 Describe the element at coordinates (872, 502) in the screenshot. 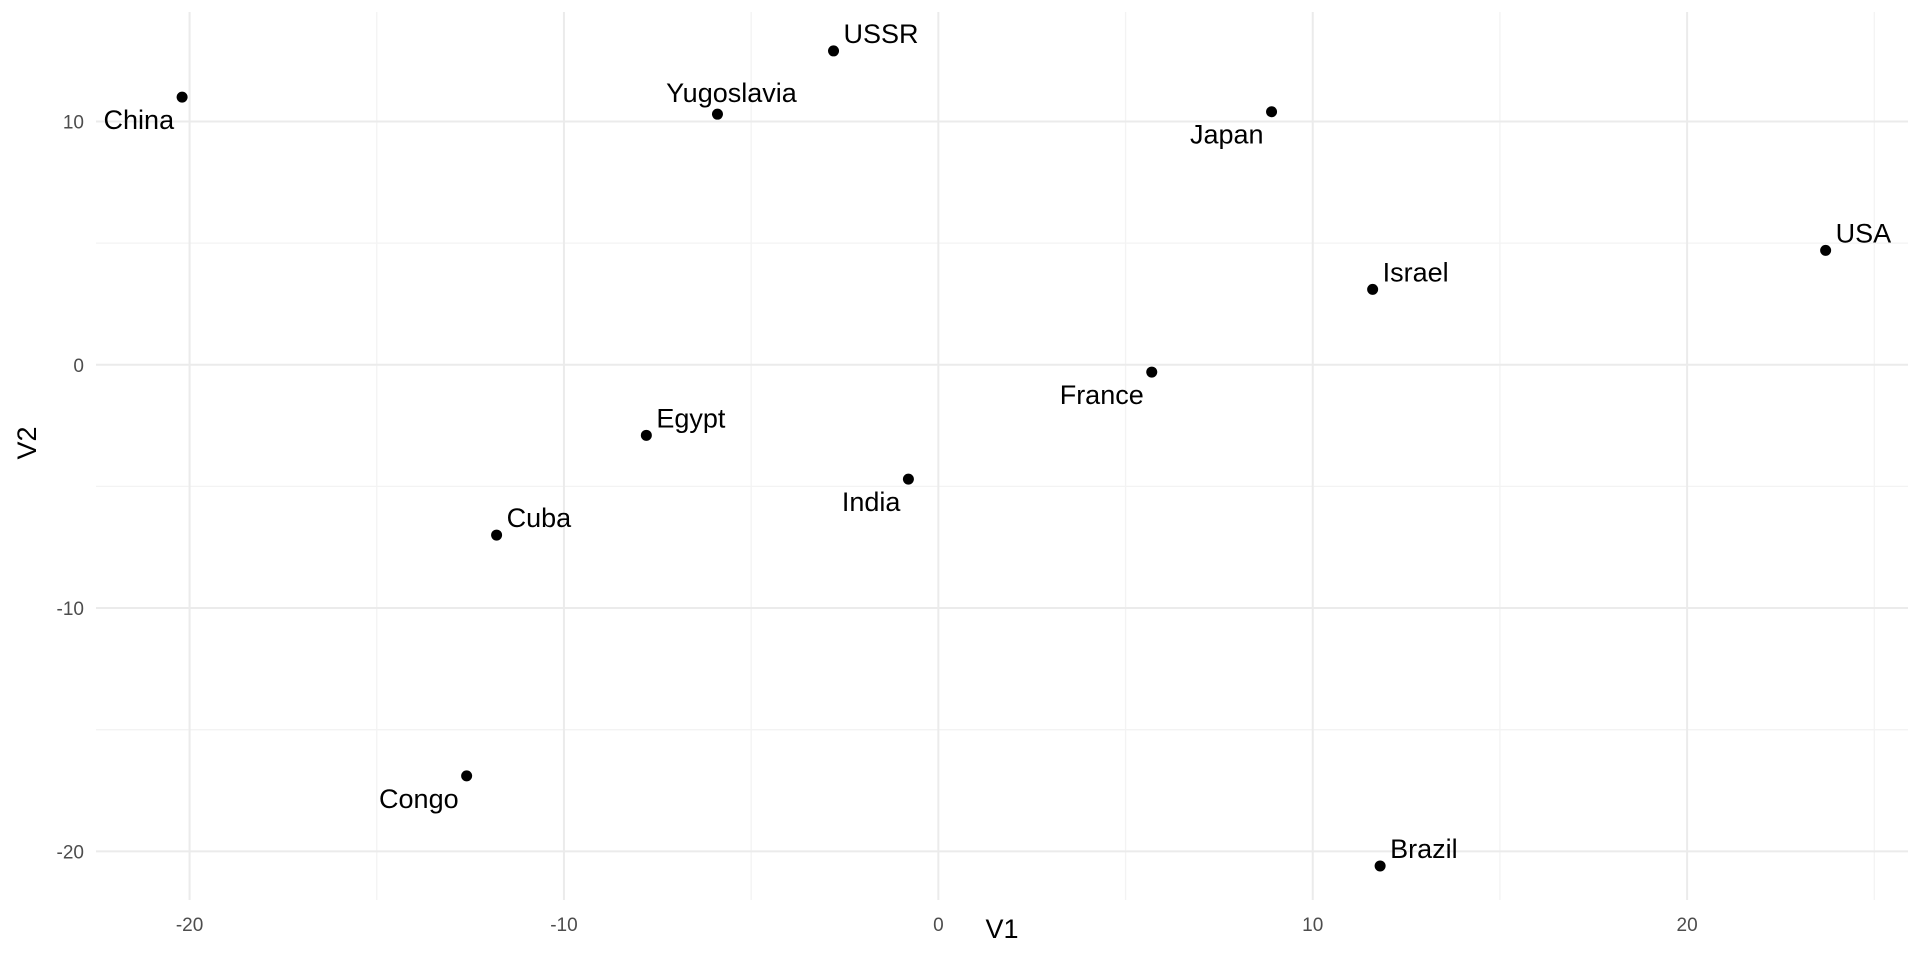

I see `point-label: India` at that location.